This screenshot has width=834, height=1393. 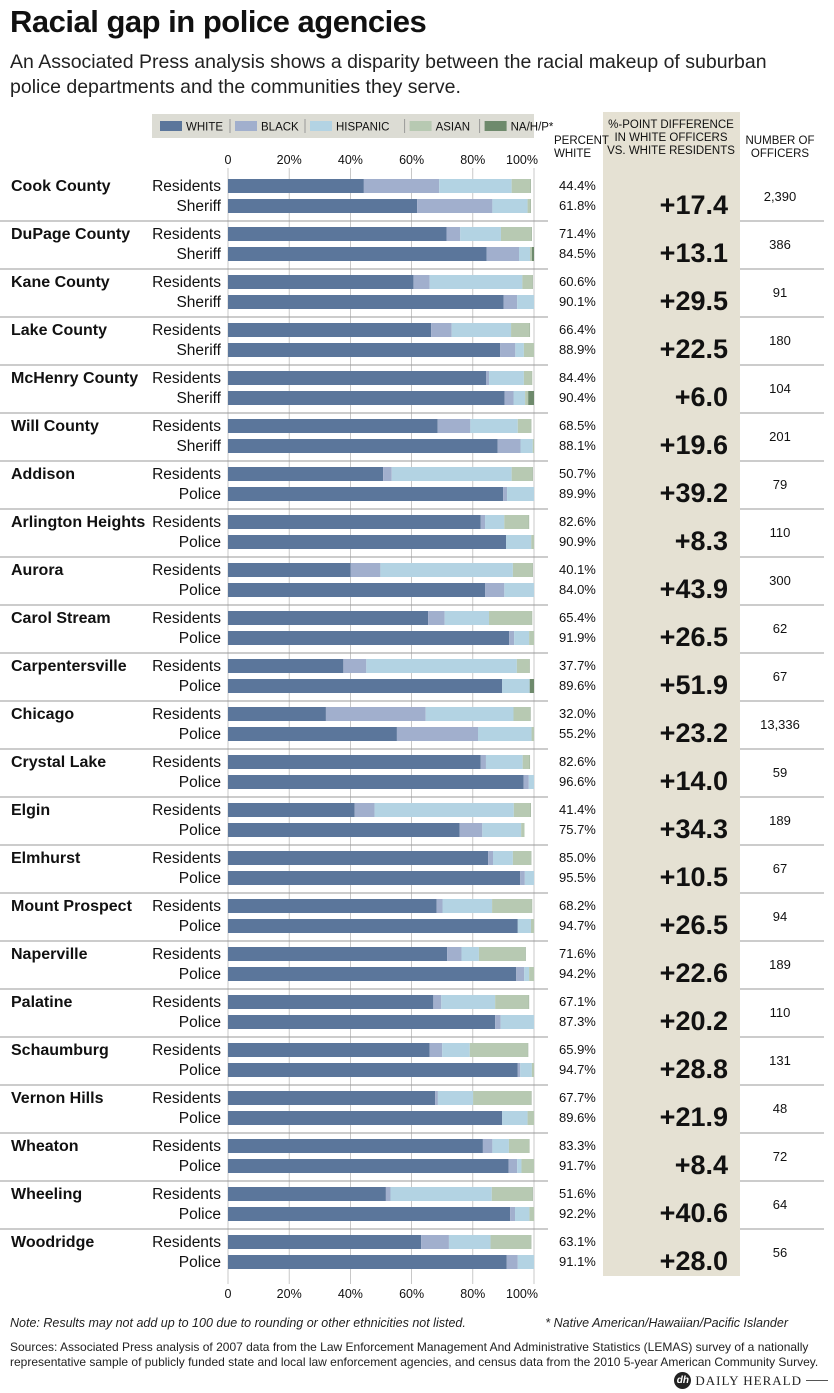 I want to click on residents-percent-arlington-heights: 82.6%, so click(x=577, y=521).